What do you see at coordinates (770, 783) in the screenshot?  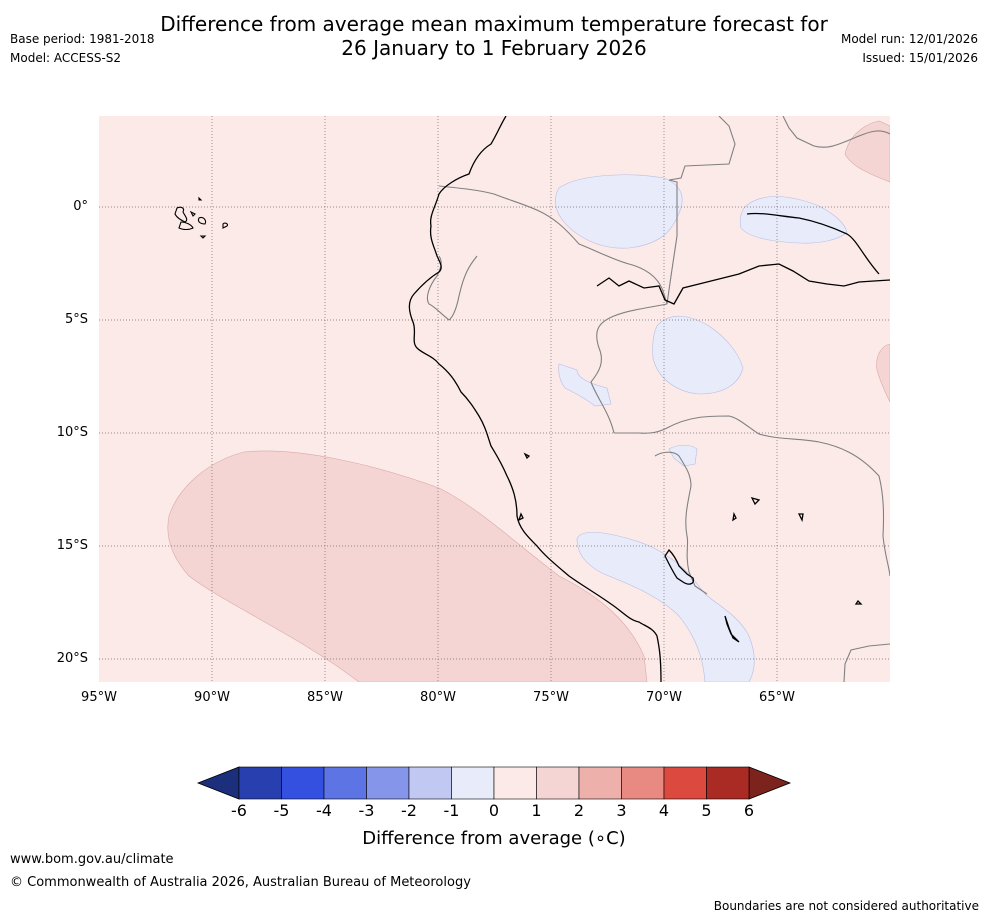 I see `colorbar-high-extend` at bounding box center [770, 783].